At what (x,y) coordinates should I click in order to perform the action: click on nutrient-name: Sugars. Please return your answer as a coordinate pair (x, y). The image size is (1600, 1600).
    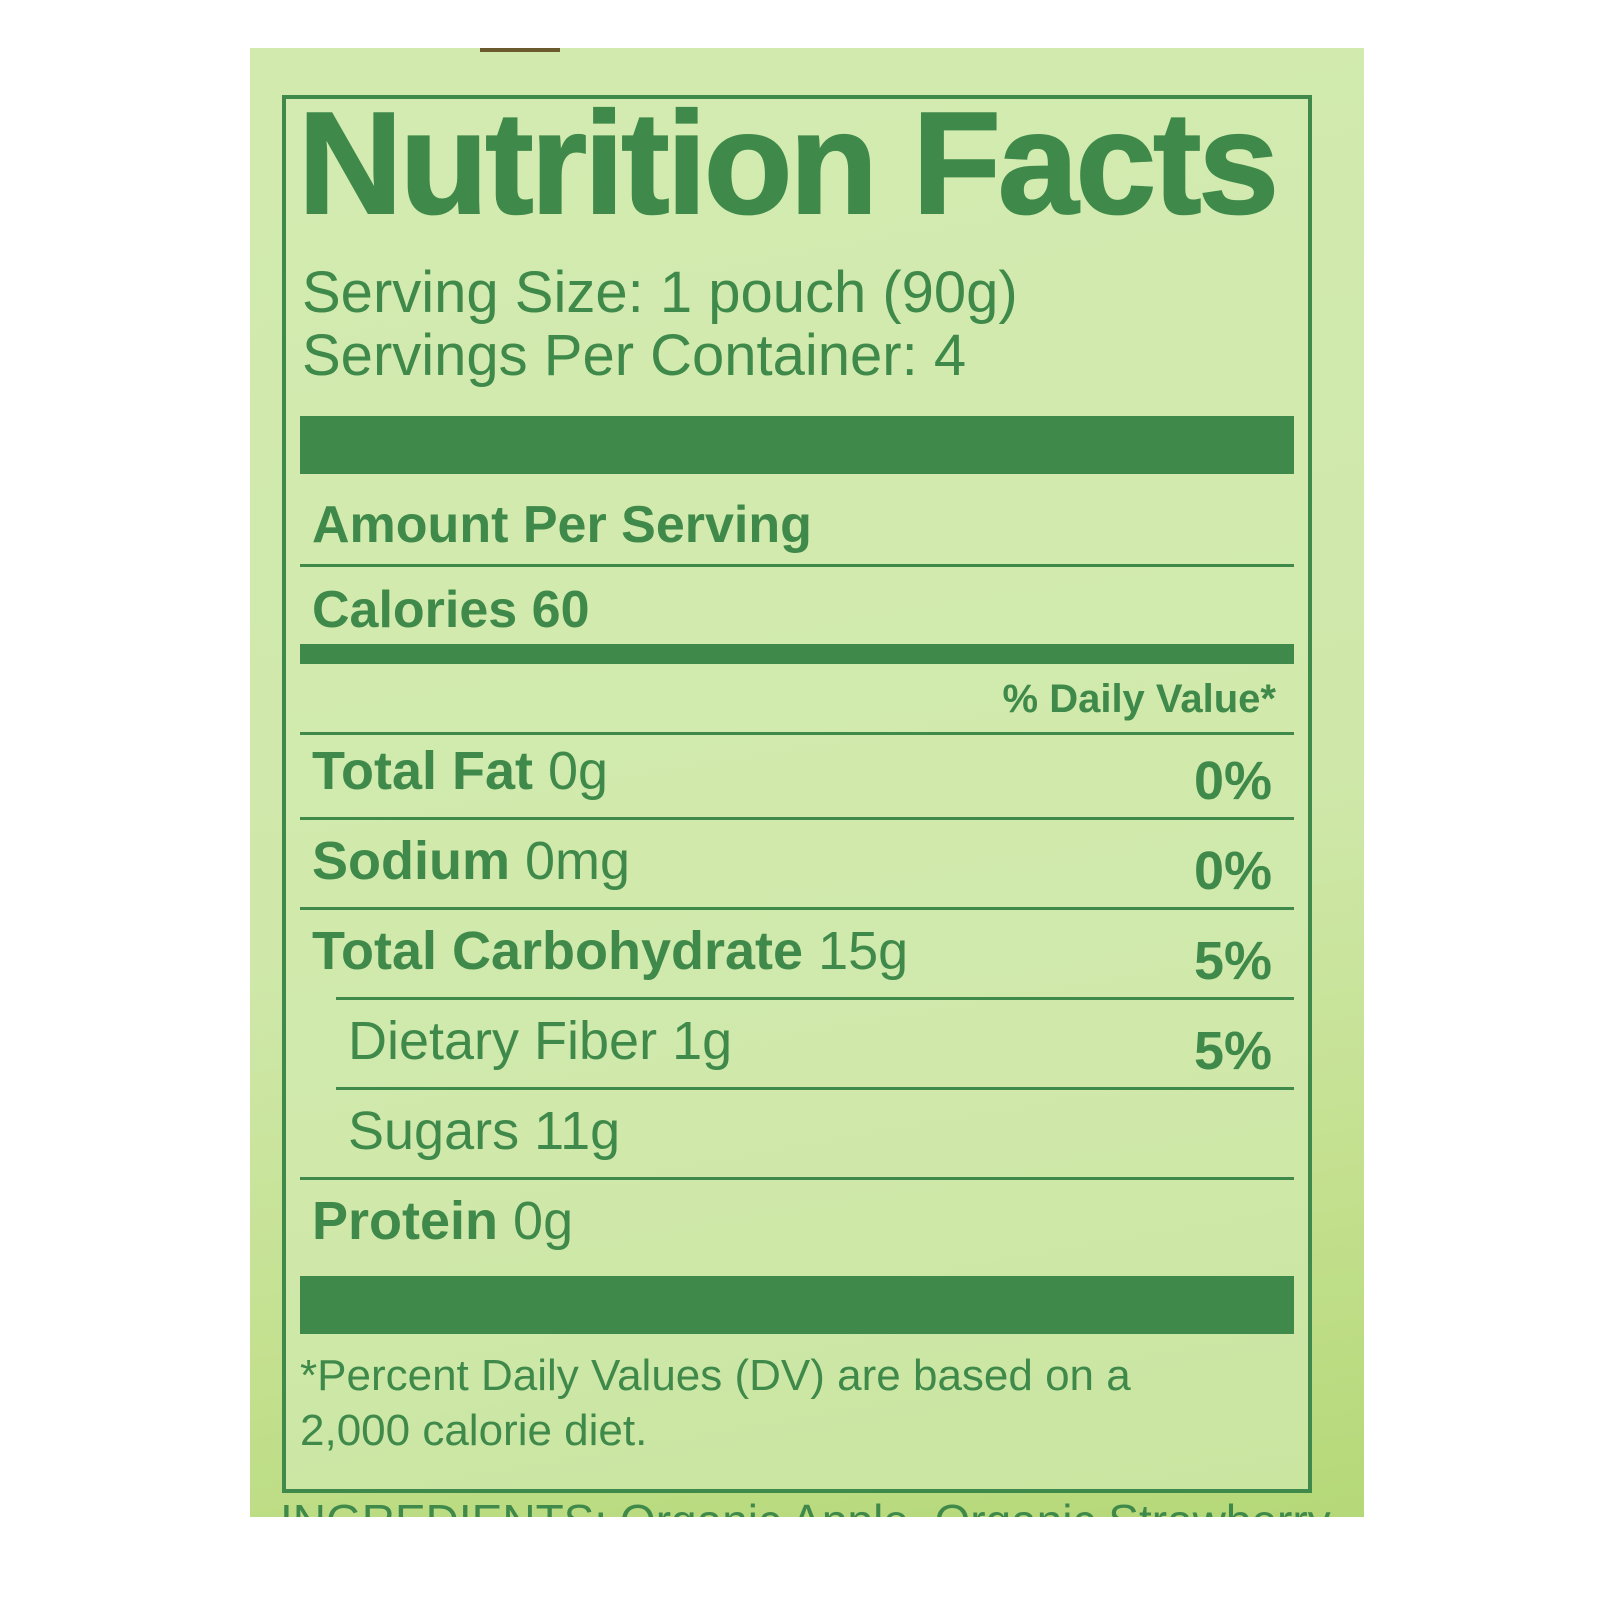
    Looking at the image, I should click on (434, 1131).